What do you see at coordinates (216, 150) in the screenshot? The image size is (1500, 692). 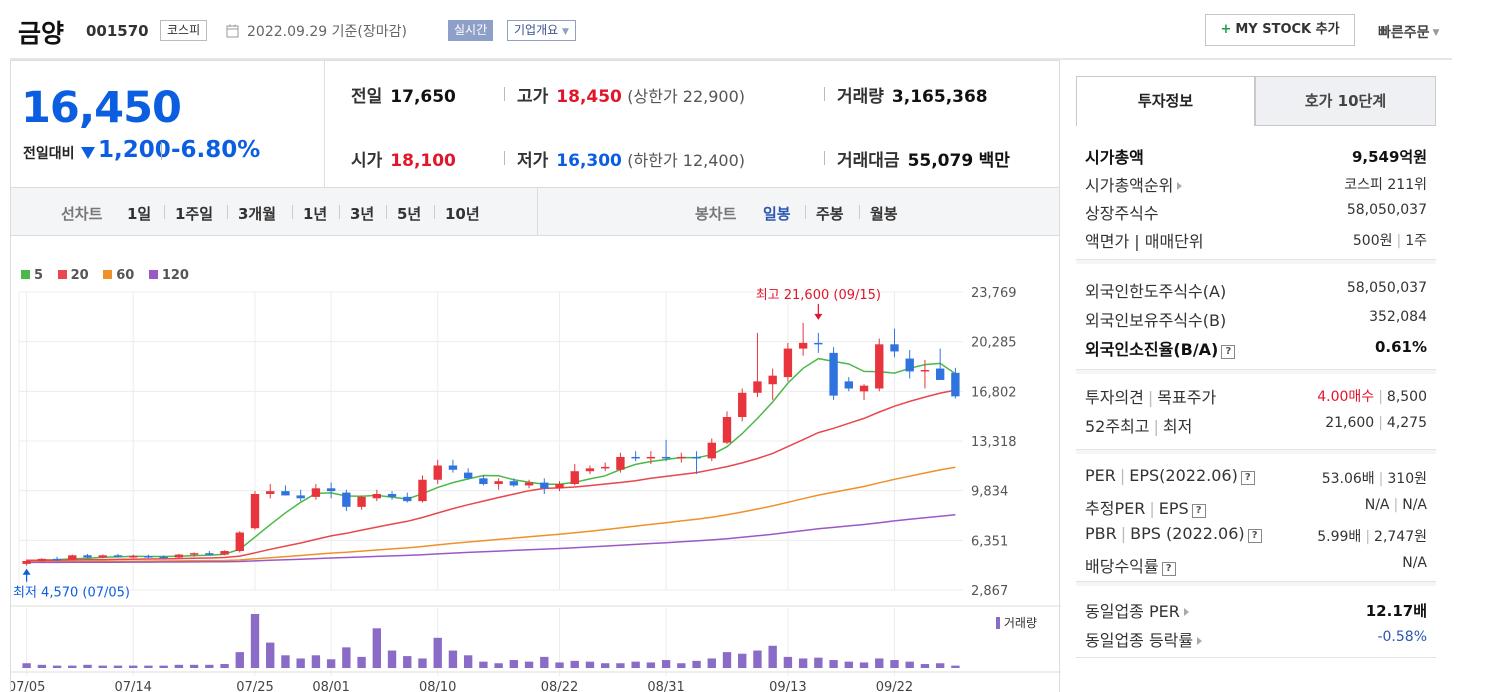 I see `change-percent: -6.80%` at bounding box center [216, 150].